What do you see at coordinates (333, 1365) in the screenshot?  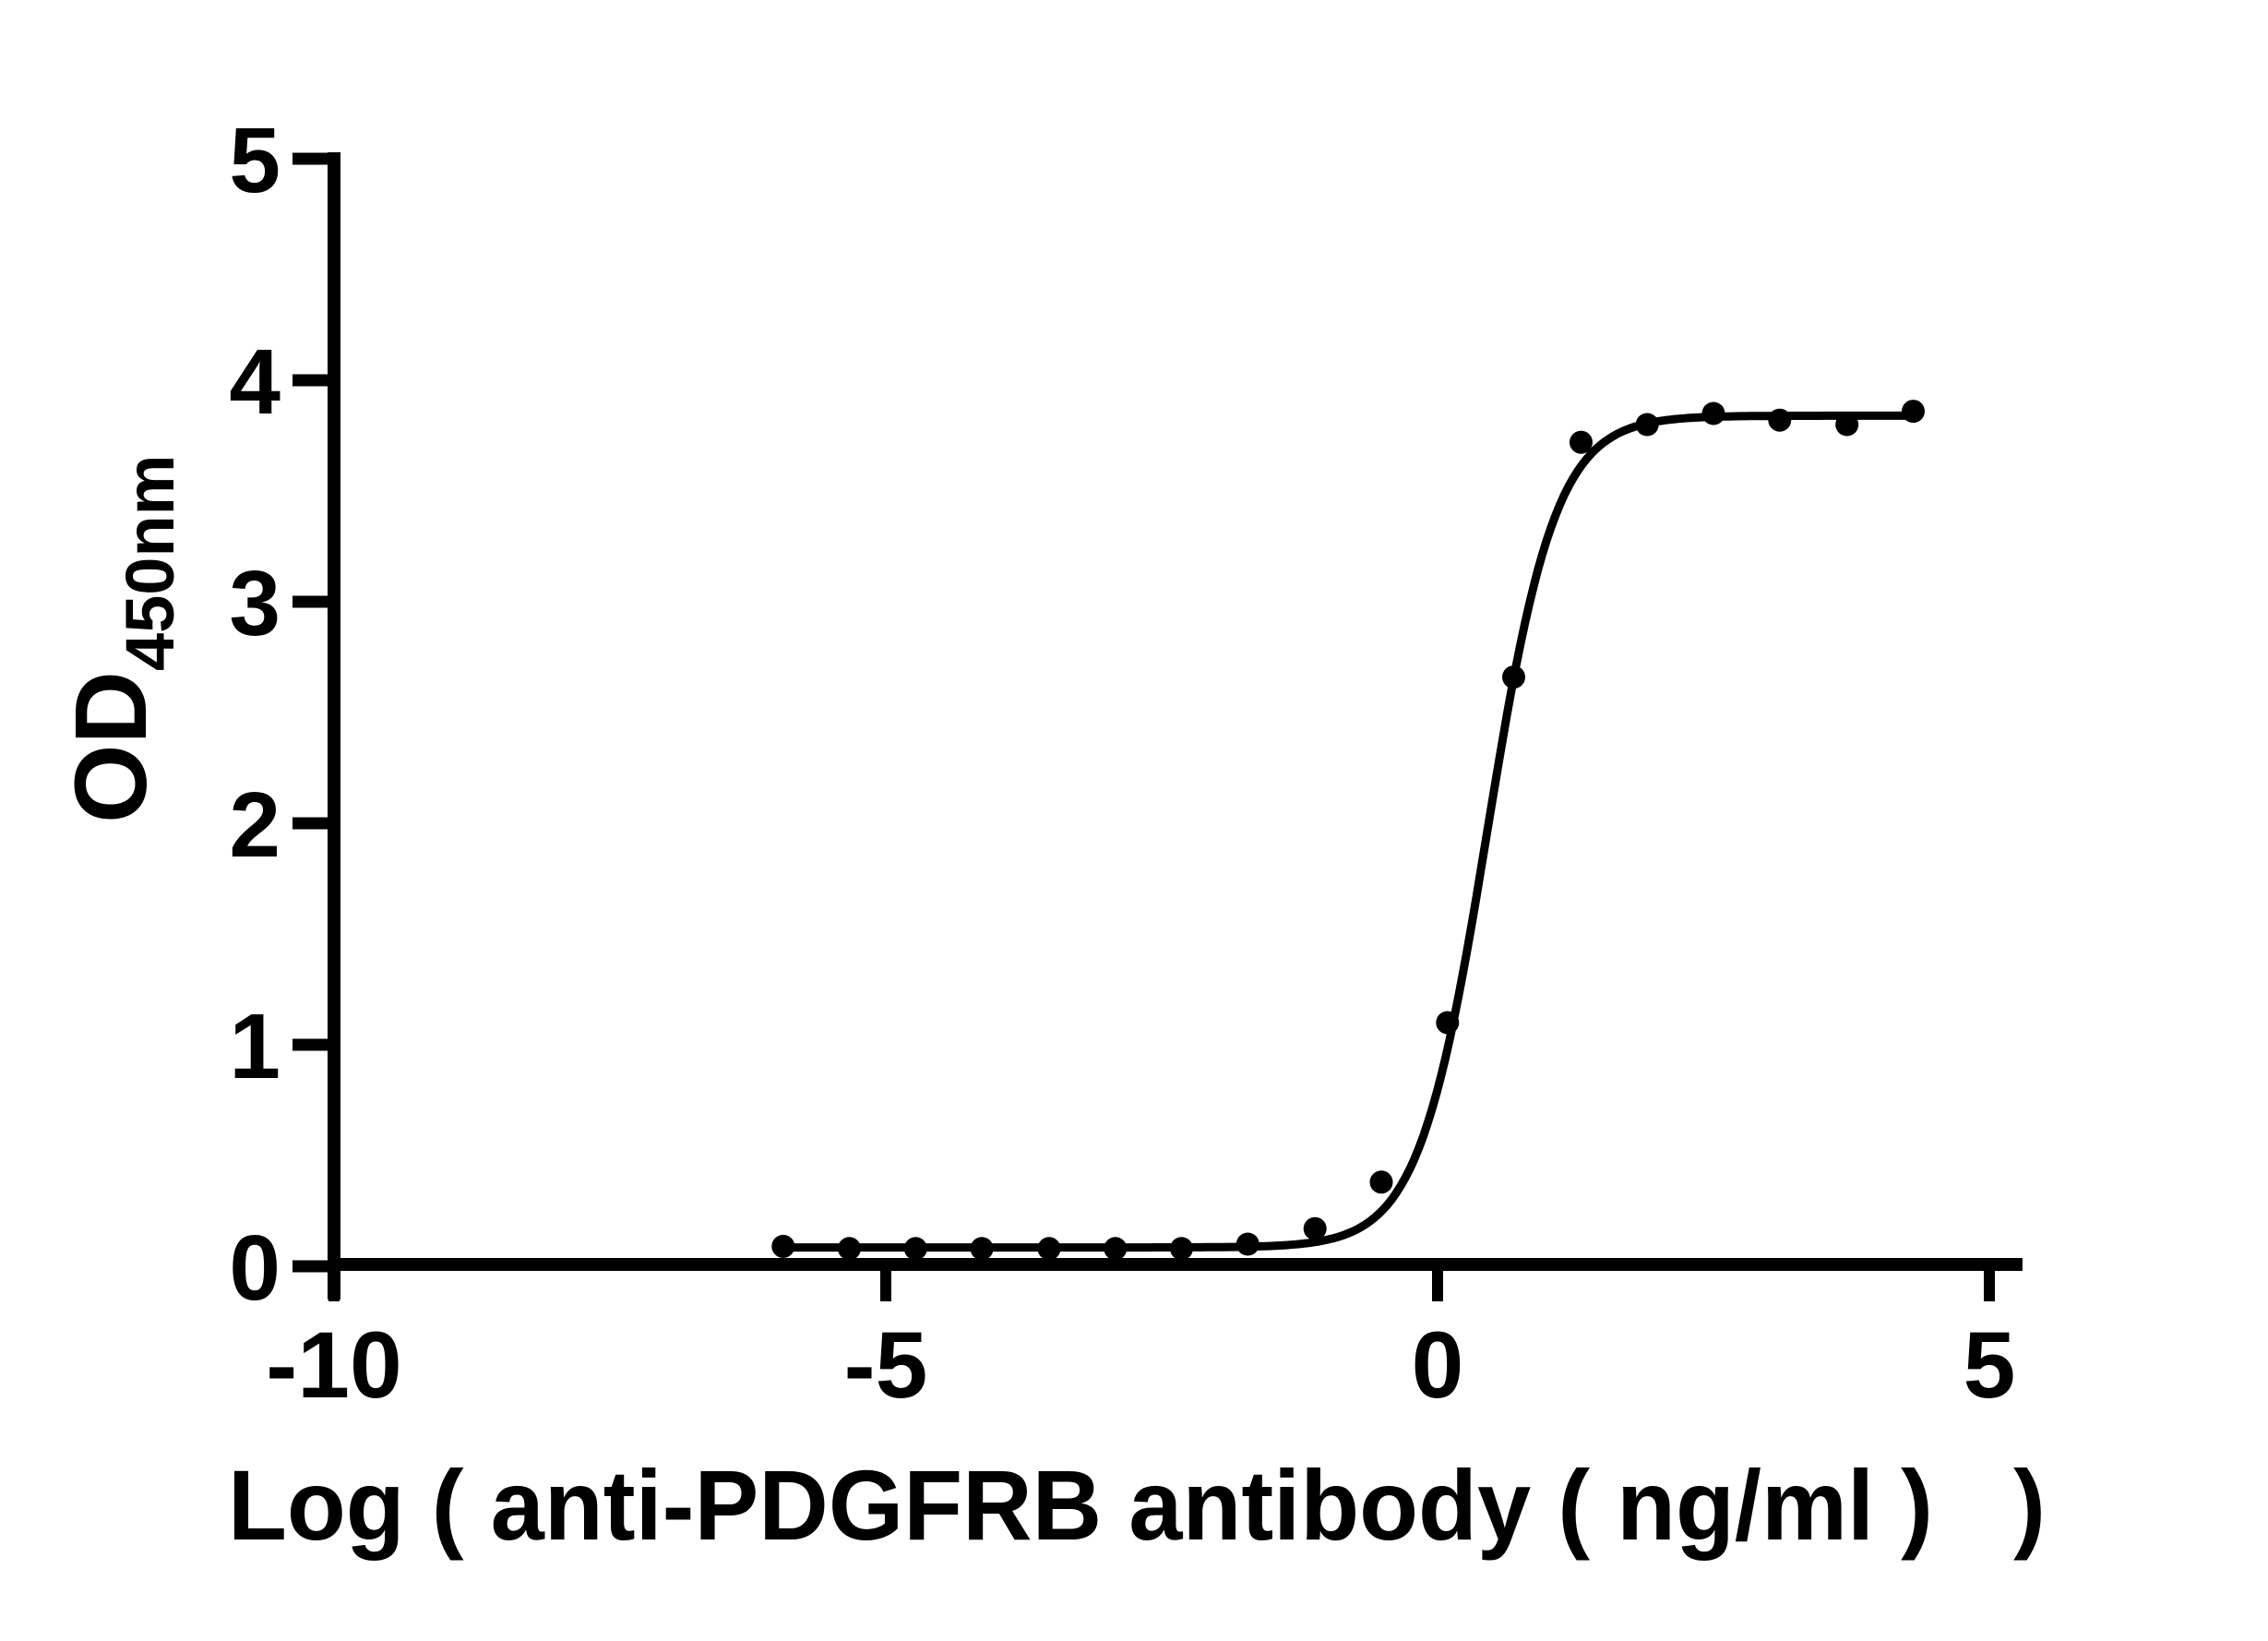 I see `x-tick-label: -10` at bounding box center [333, 1365].